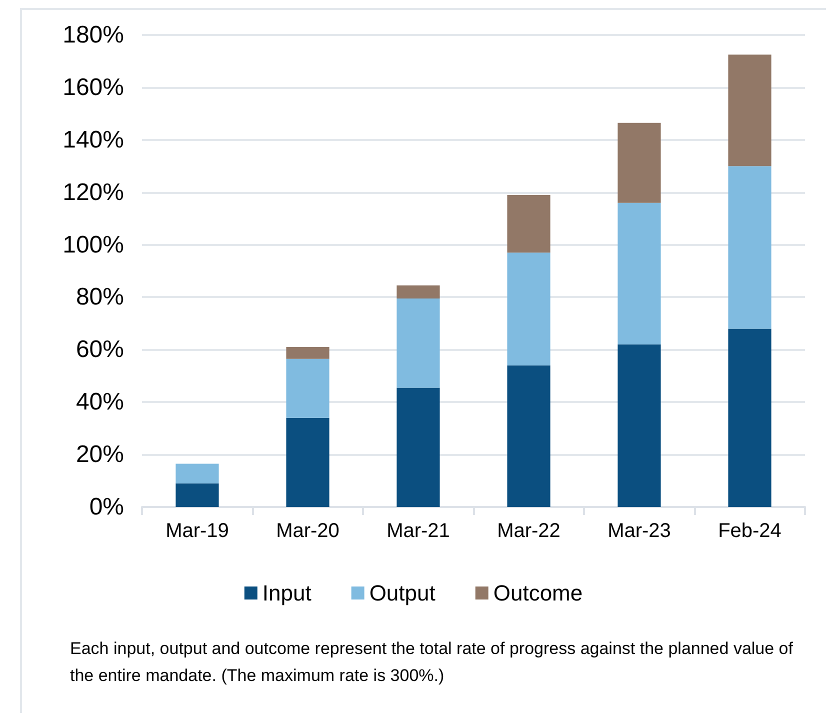 This screenshot has height=714, width=827. I want to click on y-tick-label: 120%, so click(93, 192).